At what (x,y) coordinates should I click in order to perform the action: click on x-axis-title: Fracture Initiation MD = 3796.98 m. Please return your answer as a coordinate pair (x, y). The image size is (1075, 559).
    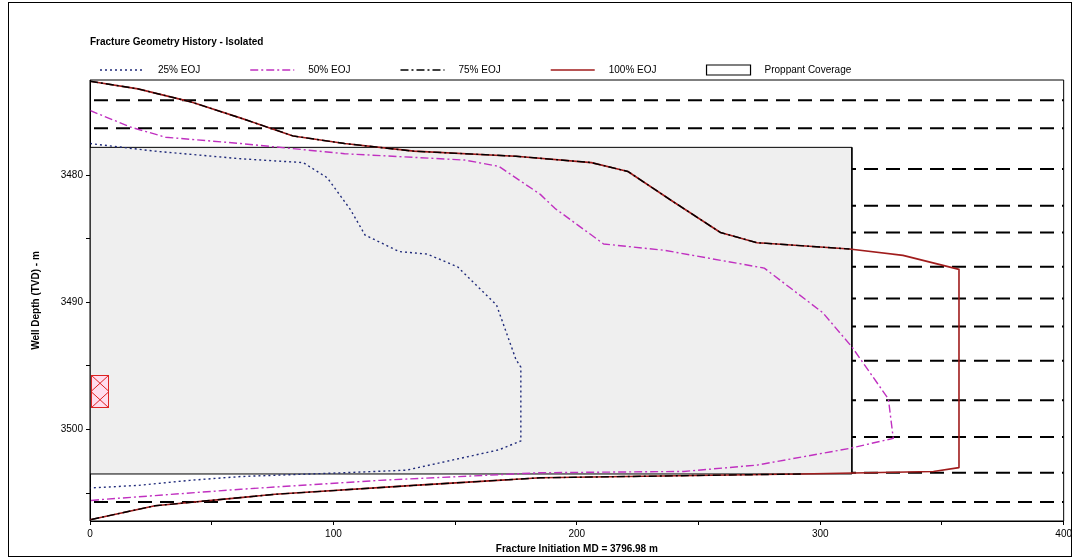
    Looking at the image, I should click on (576, 548).